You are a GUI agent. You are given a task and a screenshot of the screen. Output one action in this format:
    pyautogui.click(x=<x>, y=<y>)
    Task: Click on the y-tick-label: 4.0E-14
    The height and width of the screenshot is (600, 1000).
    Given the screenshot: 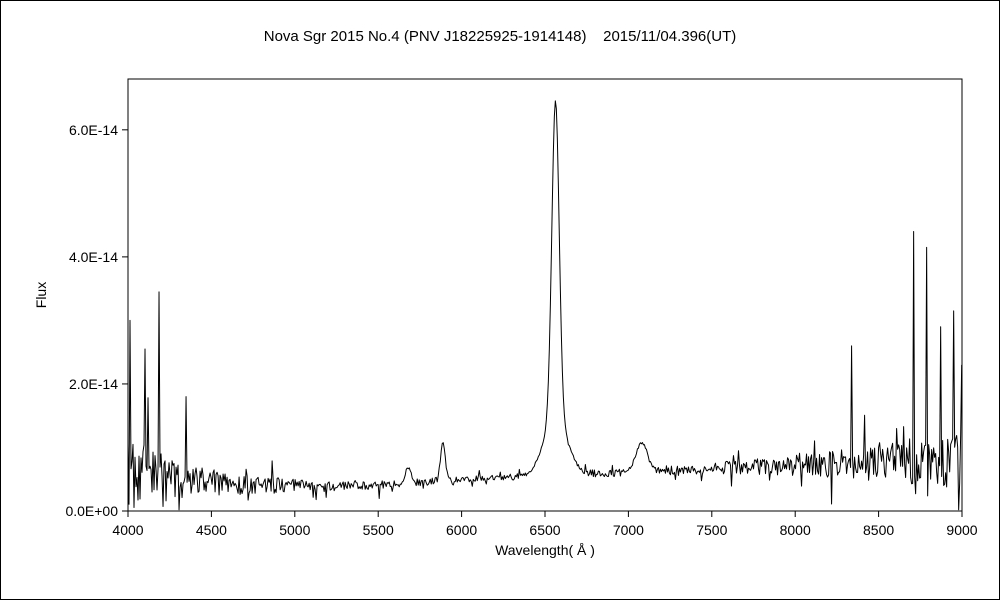 What is the action you would take?
    pyautogui.click(x=93, y=257)
    